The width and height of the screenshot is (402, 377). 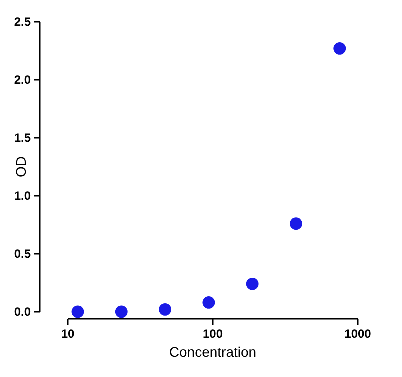 I want to click on x-tick-label: 100, so click(x=213, y=334).